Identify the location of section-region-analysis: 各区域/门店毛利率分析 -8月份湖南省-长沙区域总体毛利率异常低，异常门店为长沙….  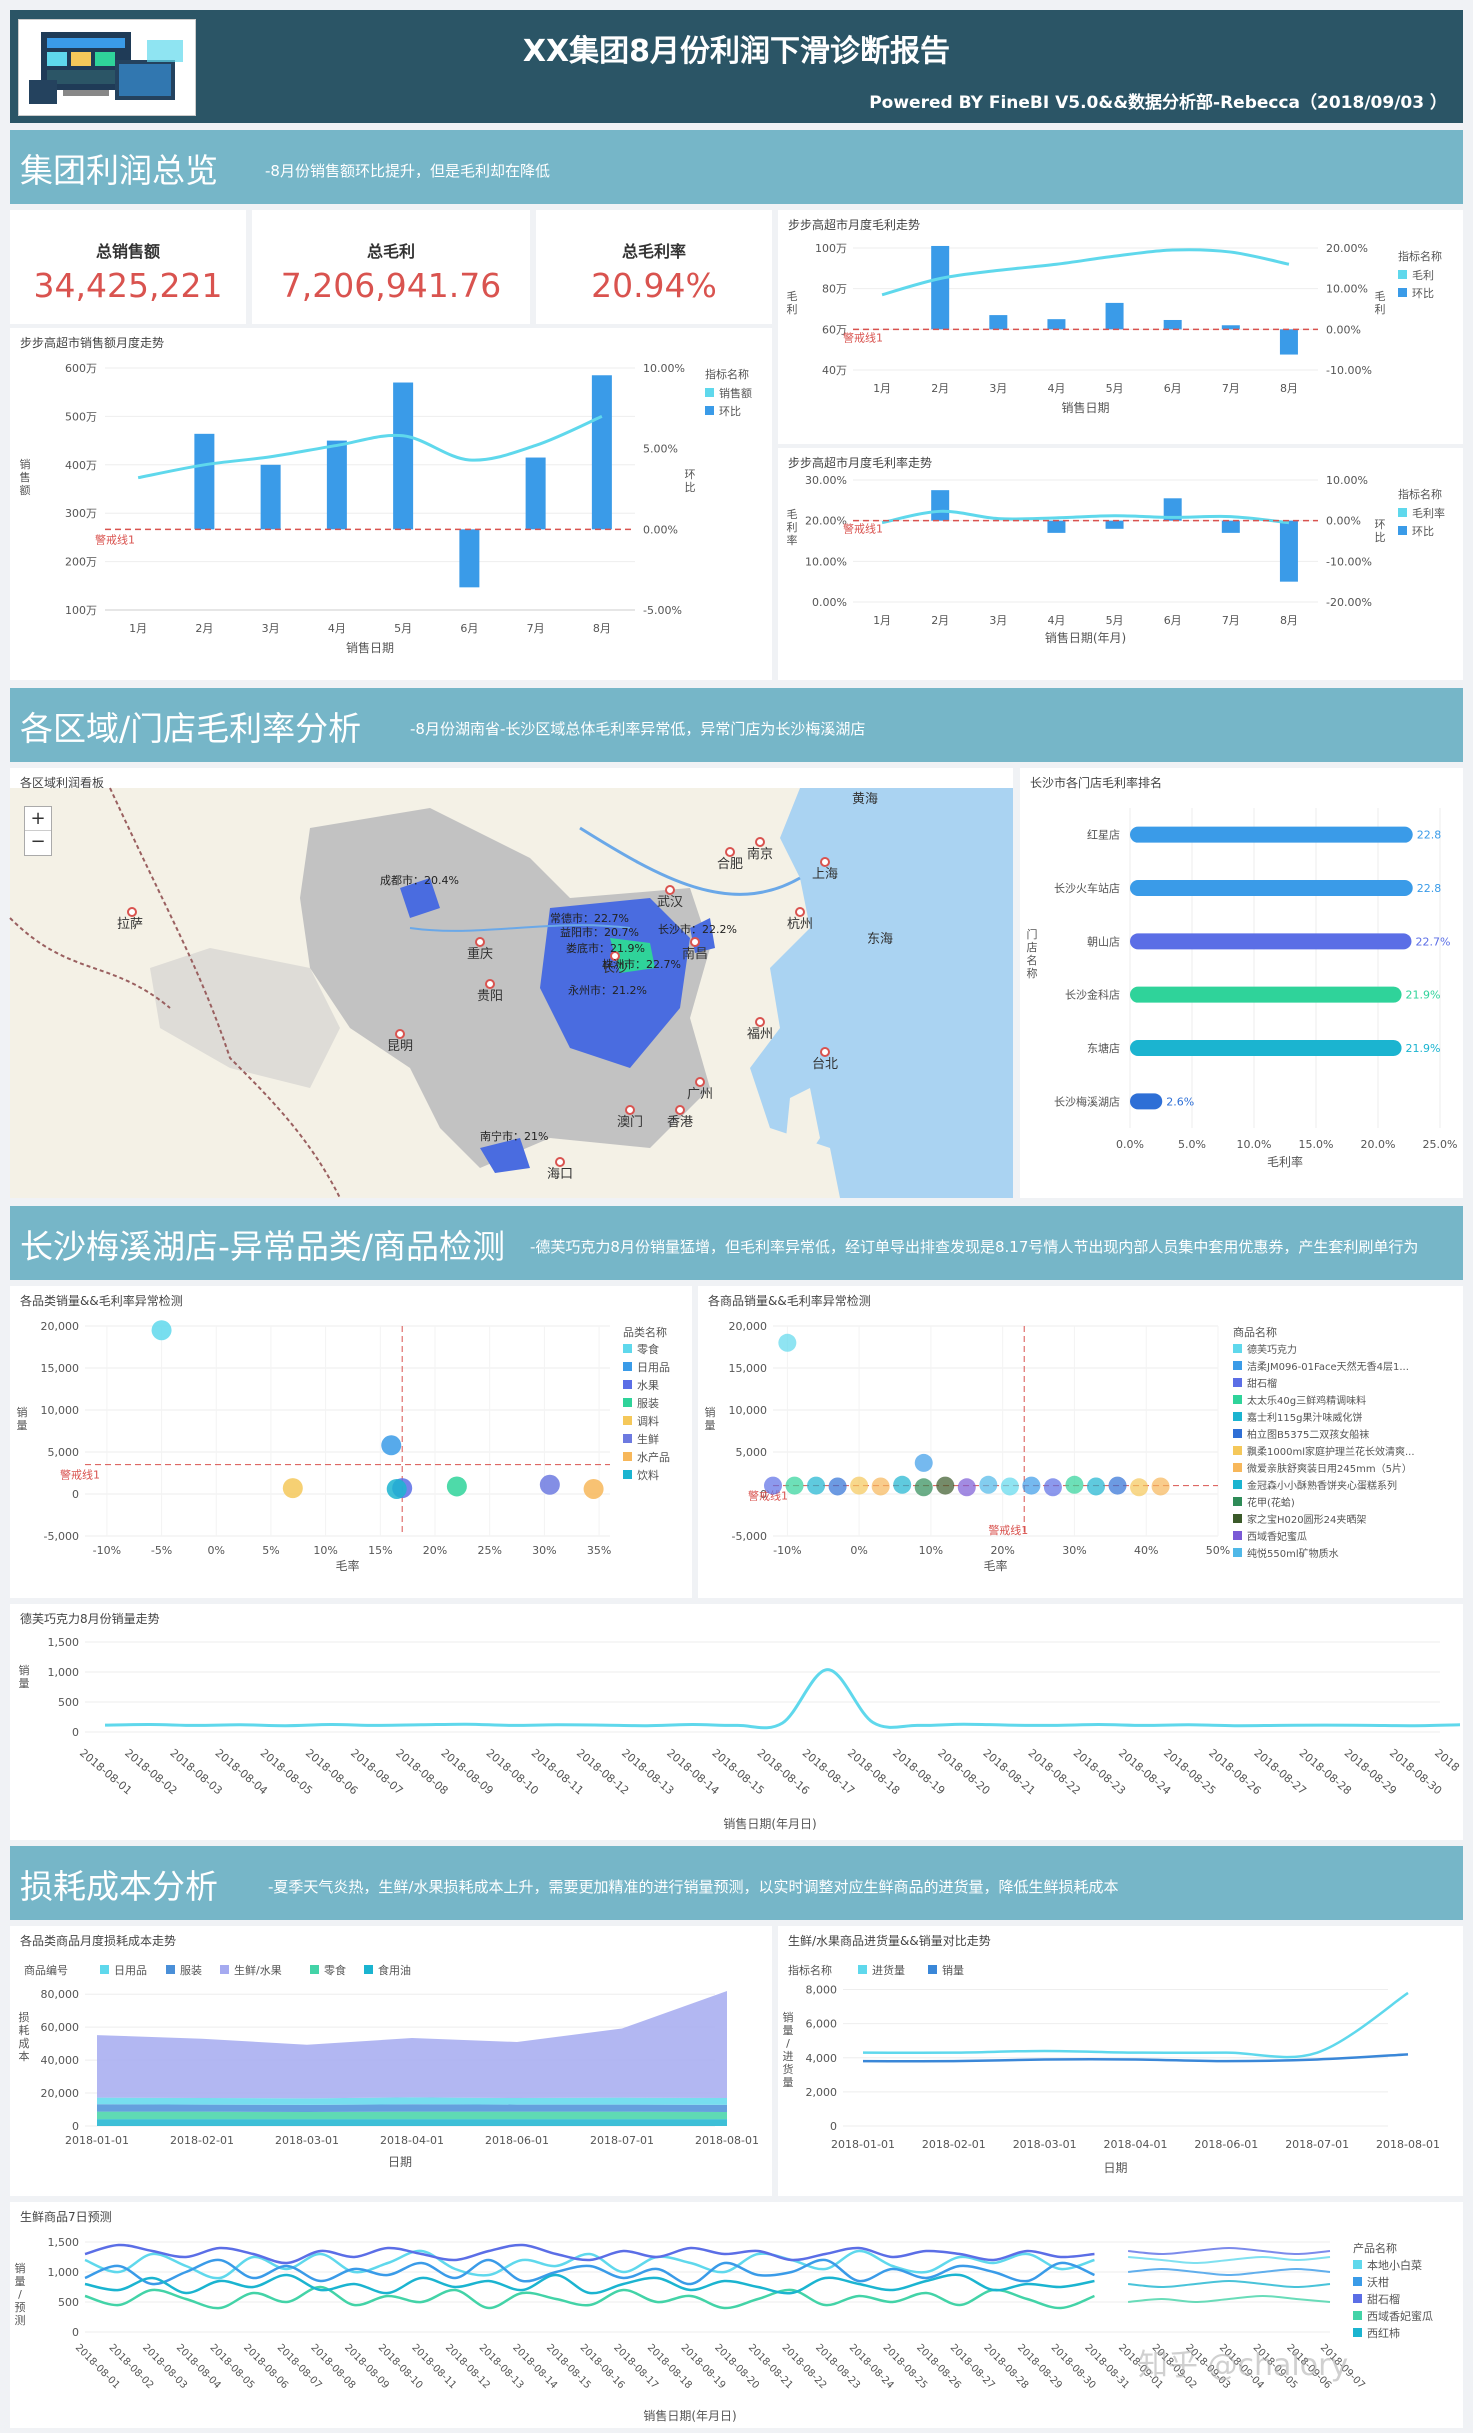
(736, 725).